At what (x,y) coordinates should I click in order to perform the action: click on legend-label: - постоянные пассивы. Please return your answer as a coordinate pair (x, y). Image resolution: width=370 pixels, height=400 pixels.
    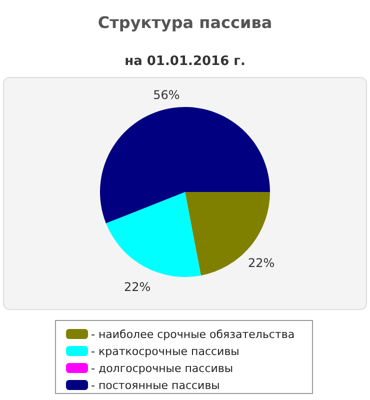
    Looking at the image, I should click on (155, 385).